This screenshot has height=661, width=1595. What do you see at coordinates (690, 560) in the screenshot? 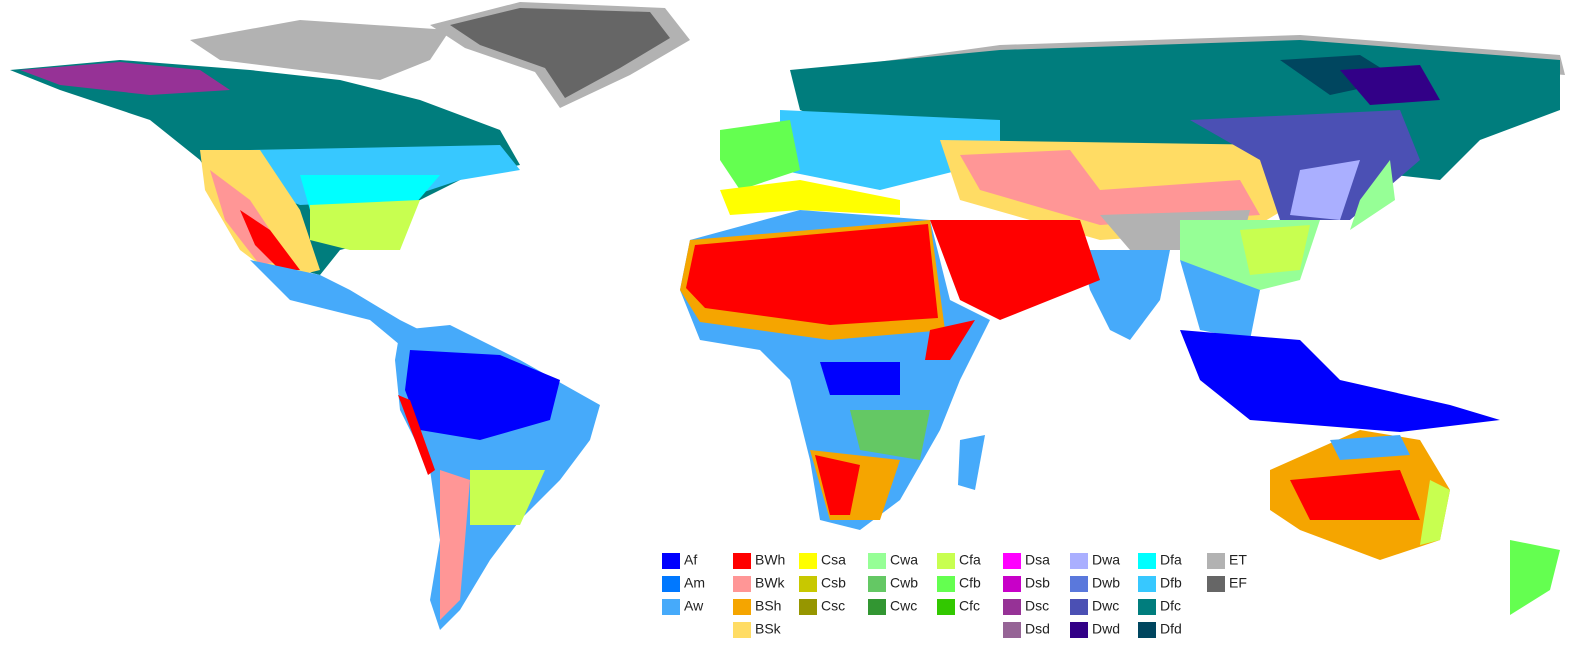
I see `legend-label: Af` at bounding box center [690, 560].